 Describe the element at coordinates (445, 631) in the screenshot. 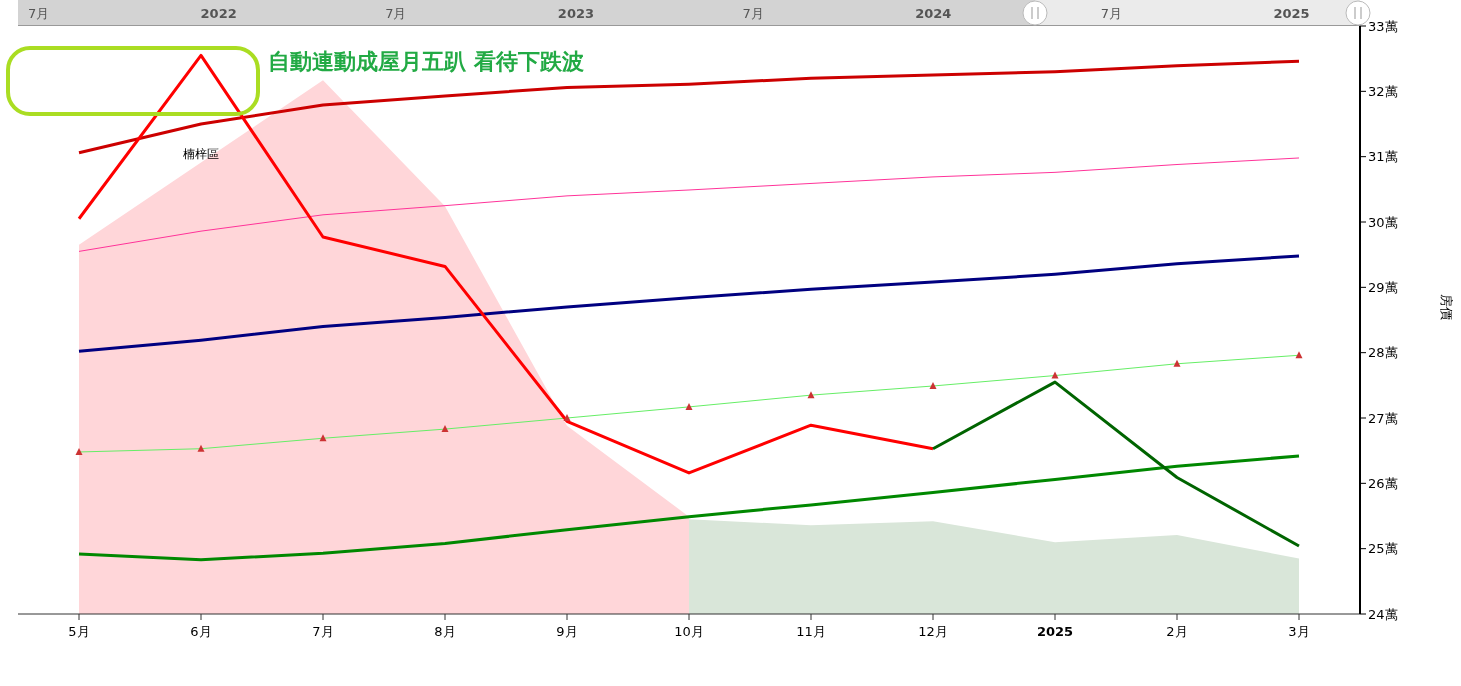

I see `x-tick-label: 8月` at that location.